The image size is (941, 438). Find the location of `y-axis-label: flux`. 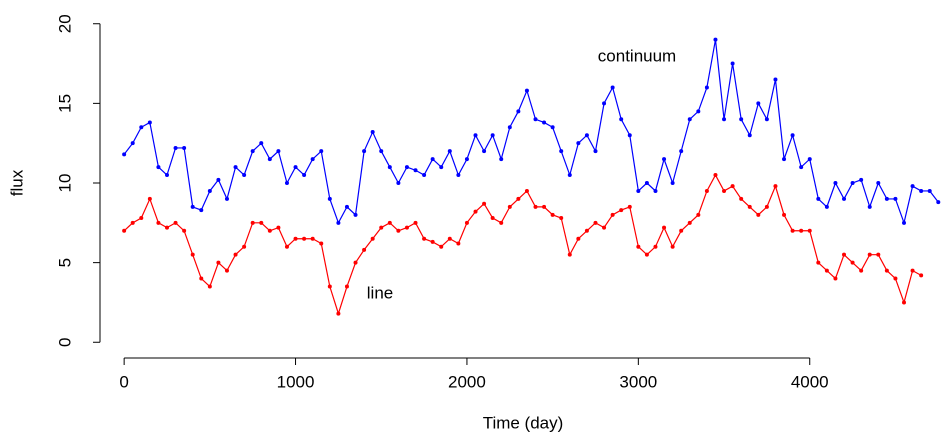

y-axis-label: flux is located at coordinates (16, 182).